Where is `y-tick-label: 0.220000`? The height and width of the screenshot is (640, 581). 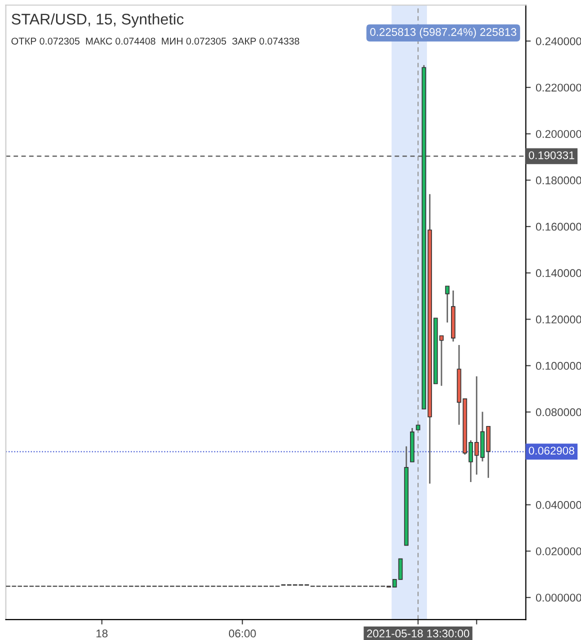
y-tick-label: 0.220000 is located at coordinates (558, 88).